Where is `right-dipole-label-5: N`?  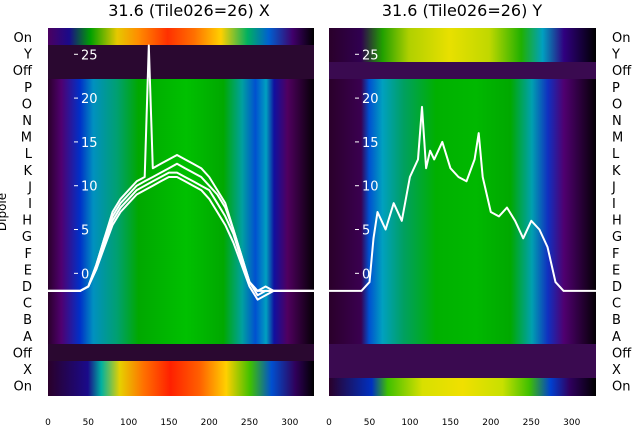
right-dipole-label-5: N is located at coordinates (617, 121).